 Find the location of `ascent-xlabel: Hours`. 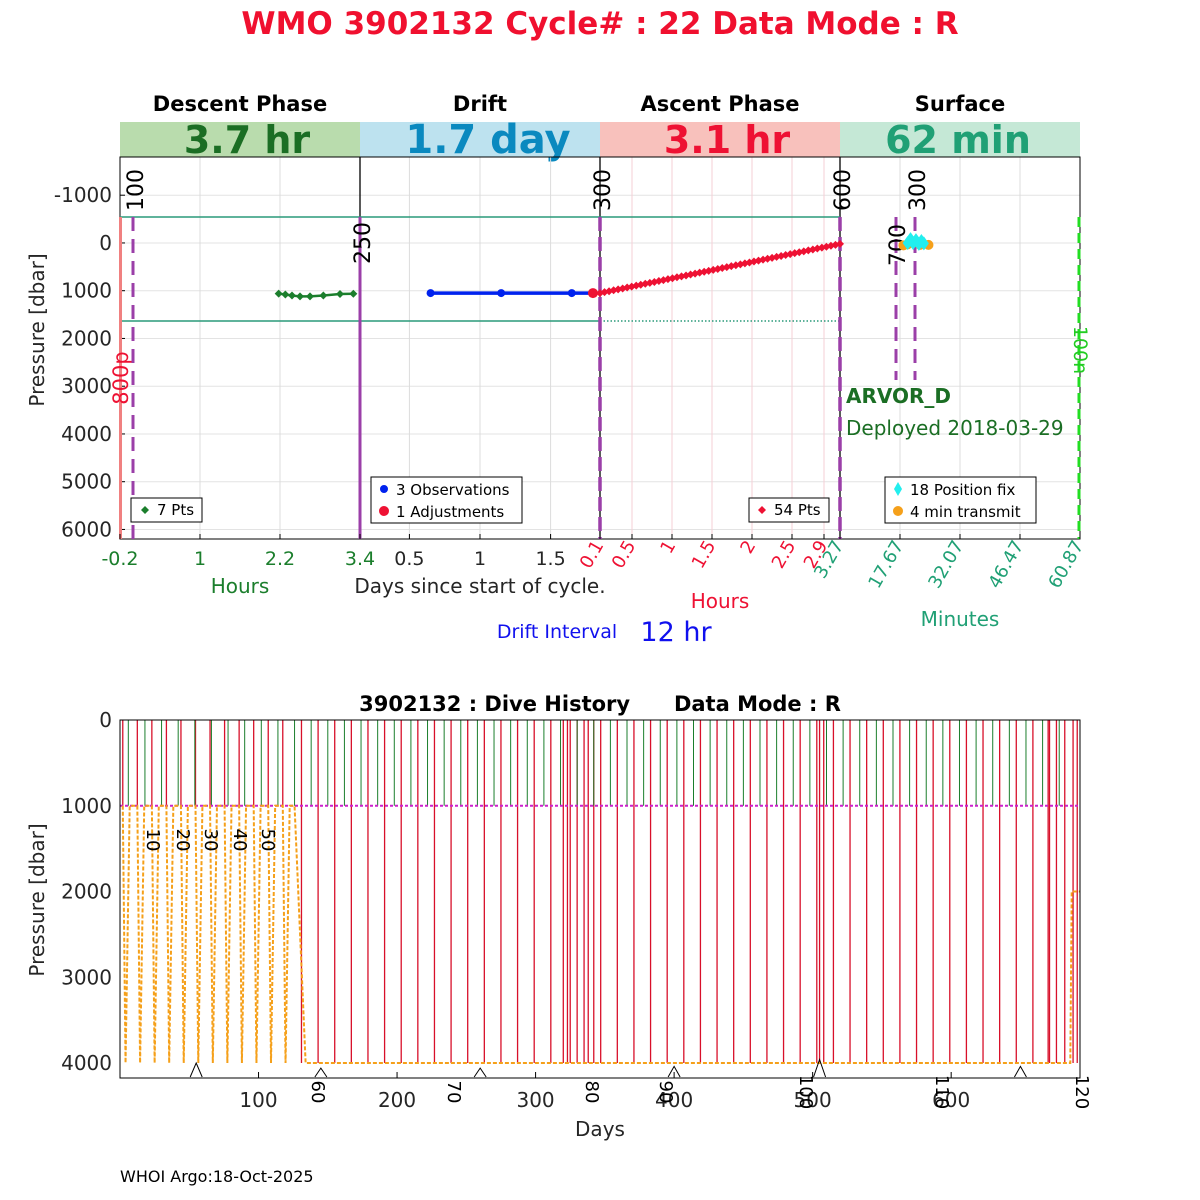

ascent-xlabel: Hours is located at coordinates (720, 601).